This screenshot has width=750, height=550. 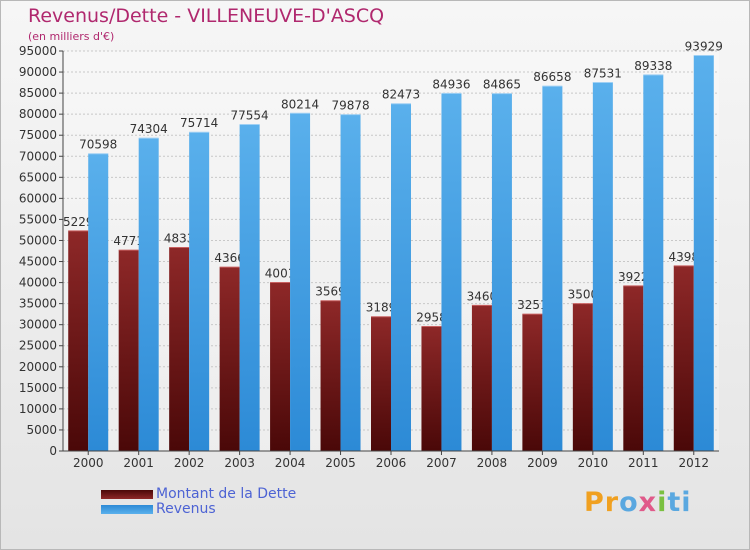 I want to click on x-tick-label: 2008, so click(x=492, y=463).